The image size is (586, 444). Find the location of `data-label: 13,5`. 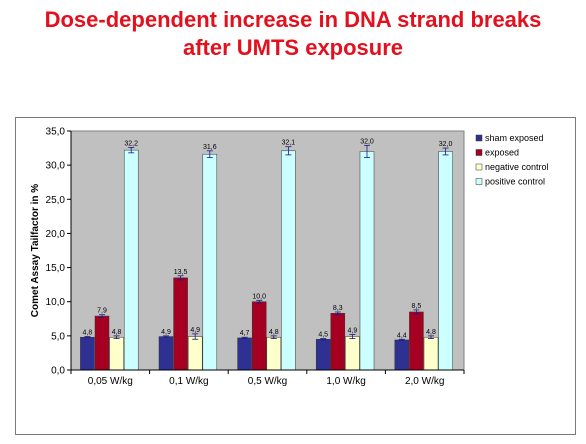

data-label: 13,5 is located at coordinates (181, 272).